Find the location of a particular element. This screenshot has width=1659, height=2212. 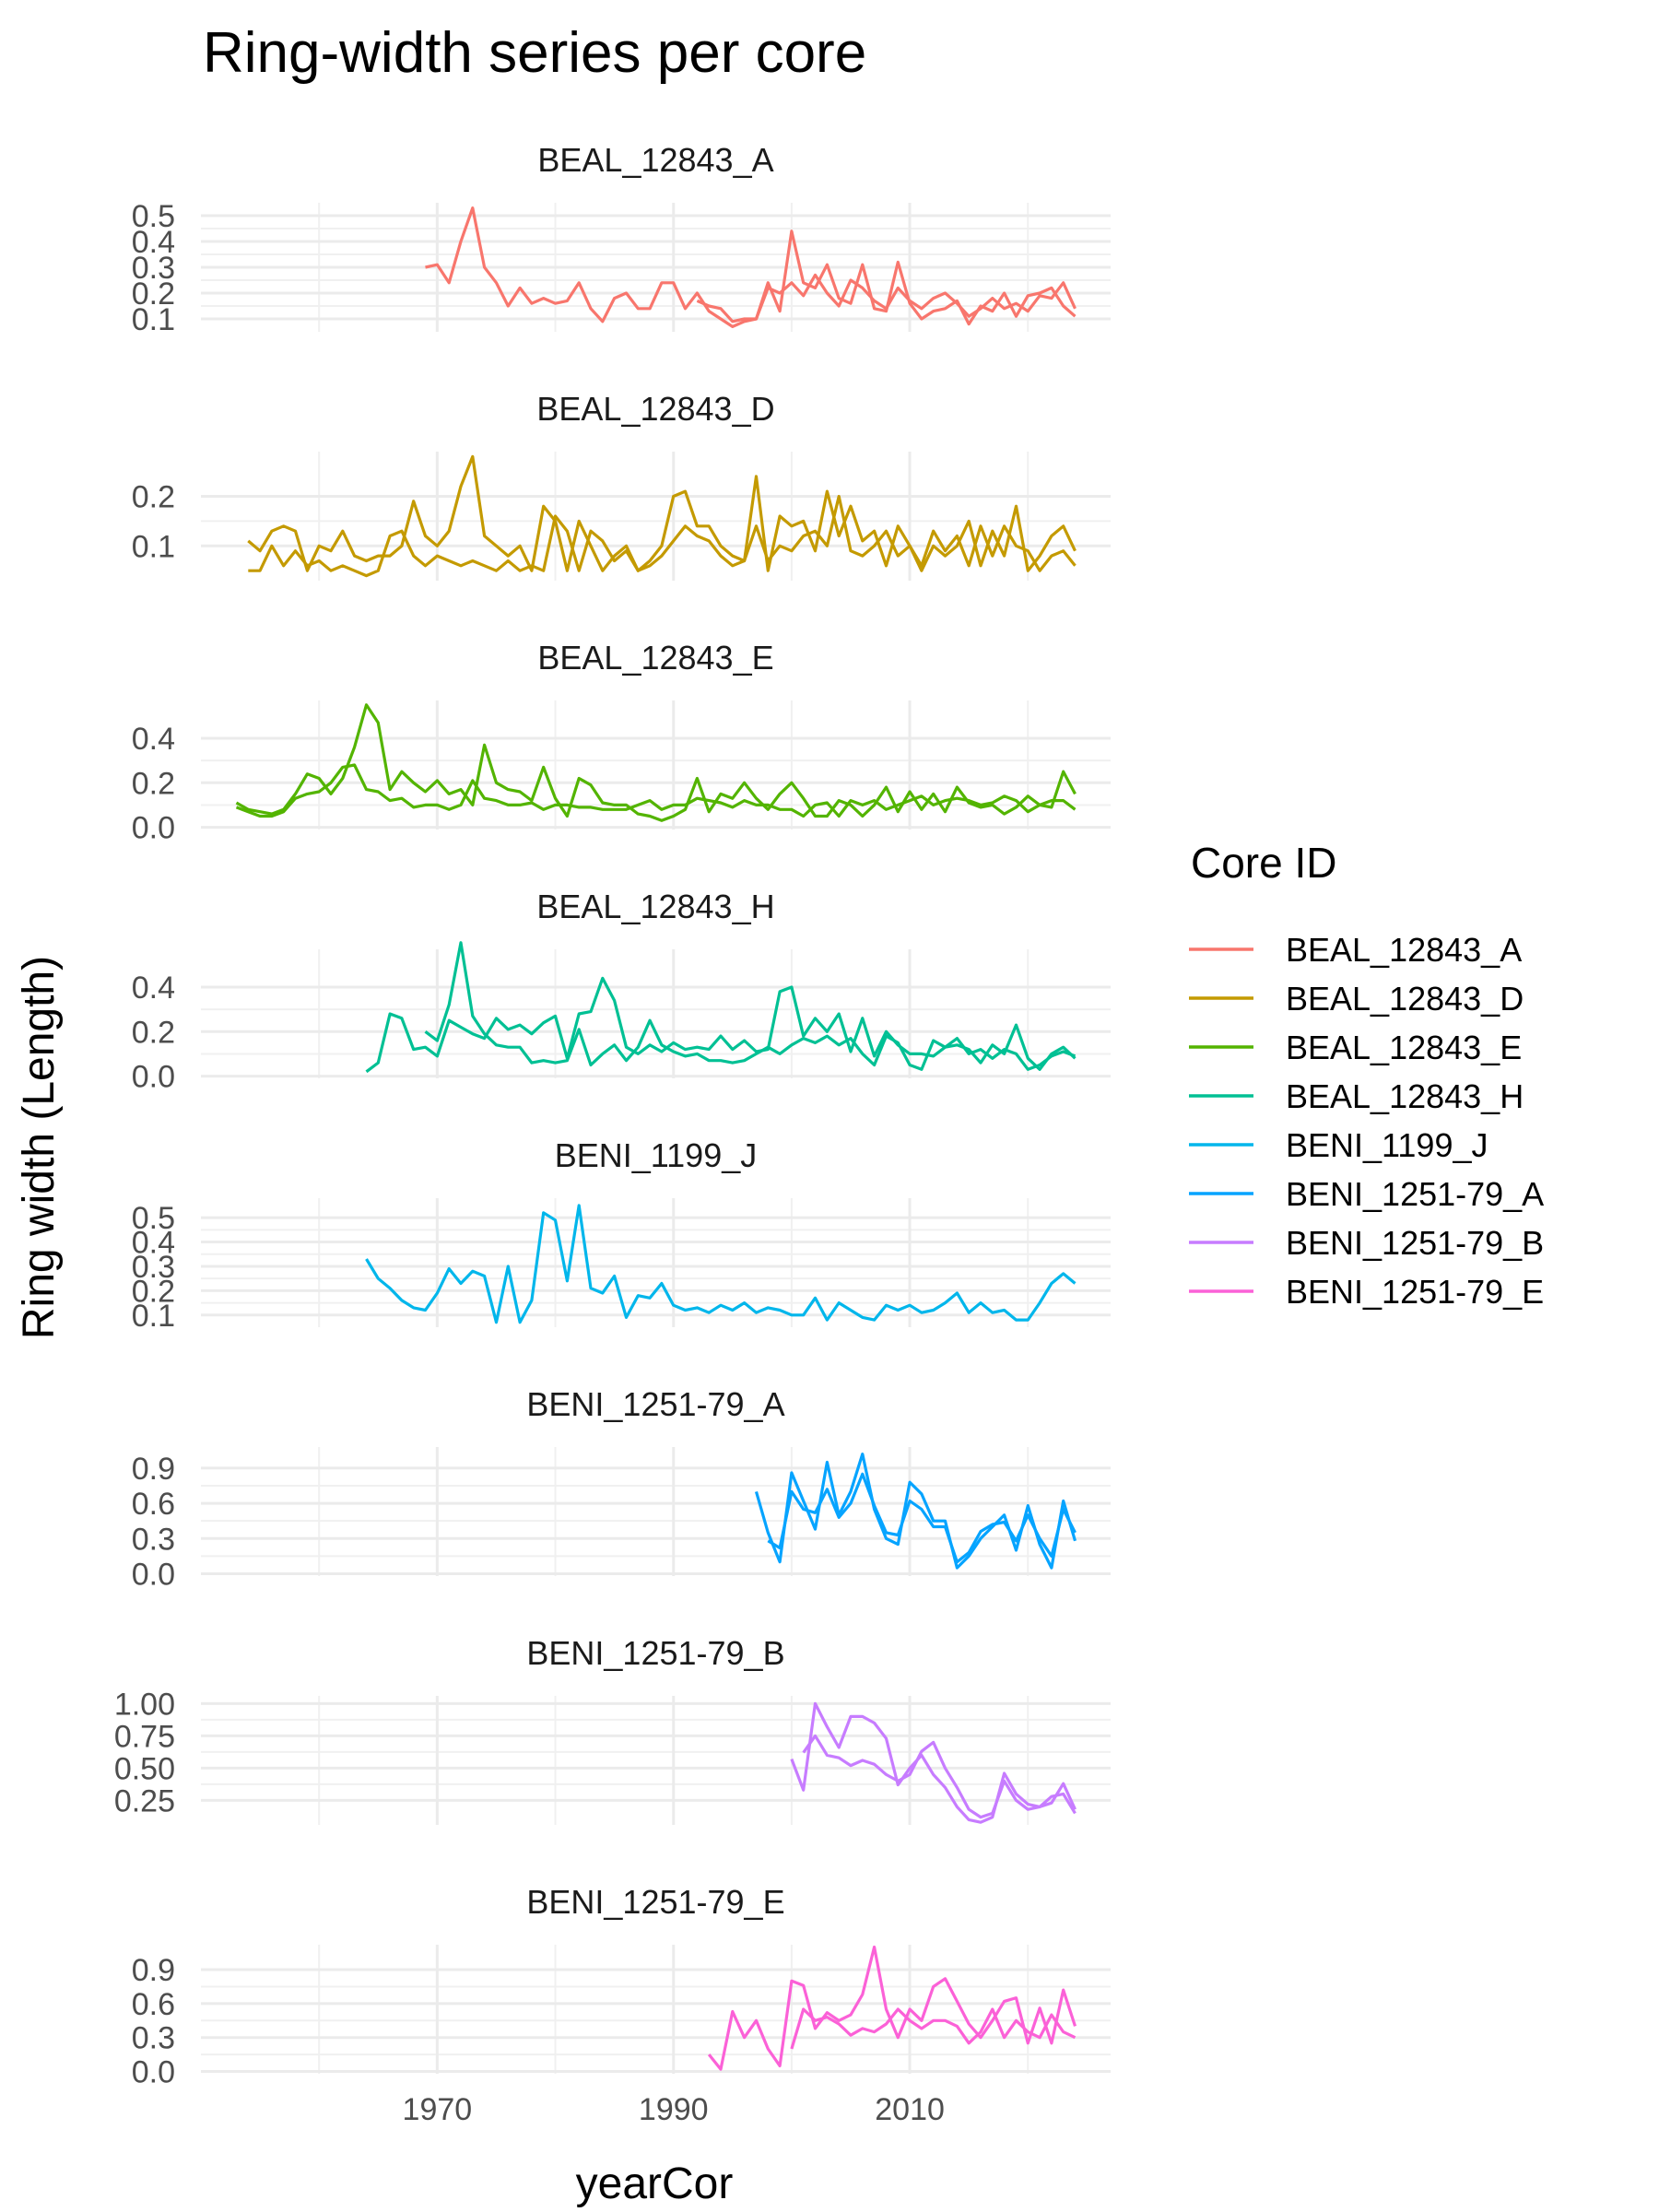

y-tick-label: 1.00 is located at coordinates (144, 1704).